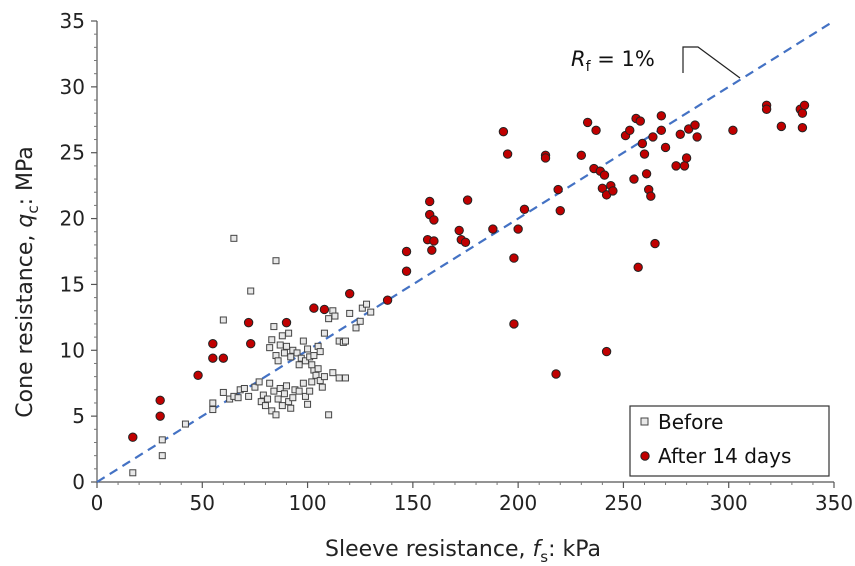  Describe the element at coordinates (78, 482) in the screenshot. I see `y-tick-label: 0` at that location.